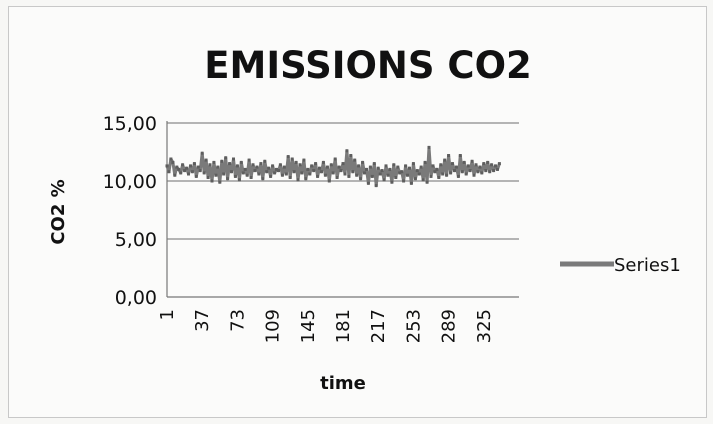  Describe the element at coordinates (343, 326) in the screenshot. I see `x-tick-label: 181` at that location.